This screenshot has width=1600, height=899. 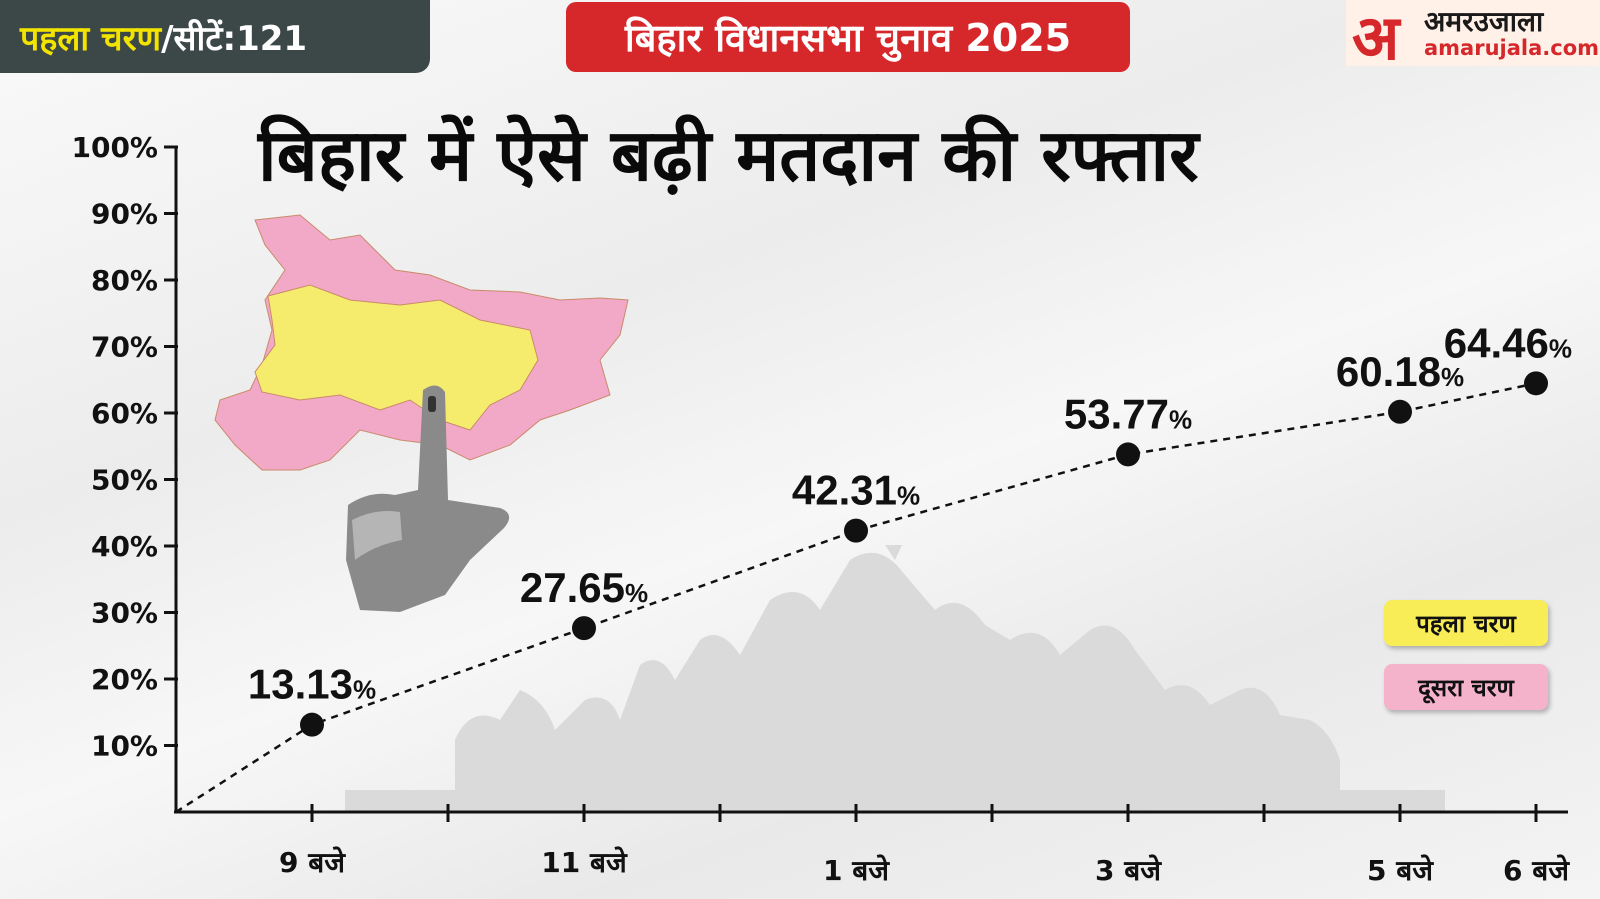 I want to click on amar-ujala-logo: अ अमरउजाला amarujala.com, so click(x=1473, y=37).